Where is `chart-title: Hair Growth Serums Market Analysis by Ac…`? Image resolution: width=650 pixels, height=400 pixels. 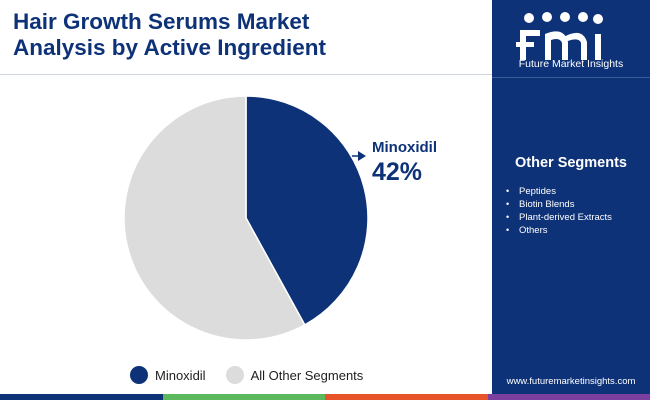
chart-title: Hair Growth Serums Market Analysis by Ac… is located at coordinates (169, 35).